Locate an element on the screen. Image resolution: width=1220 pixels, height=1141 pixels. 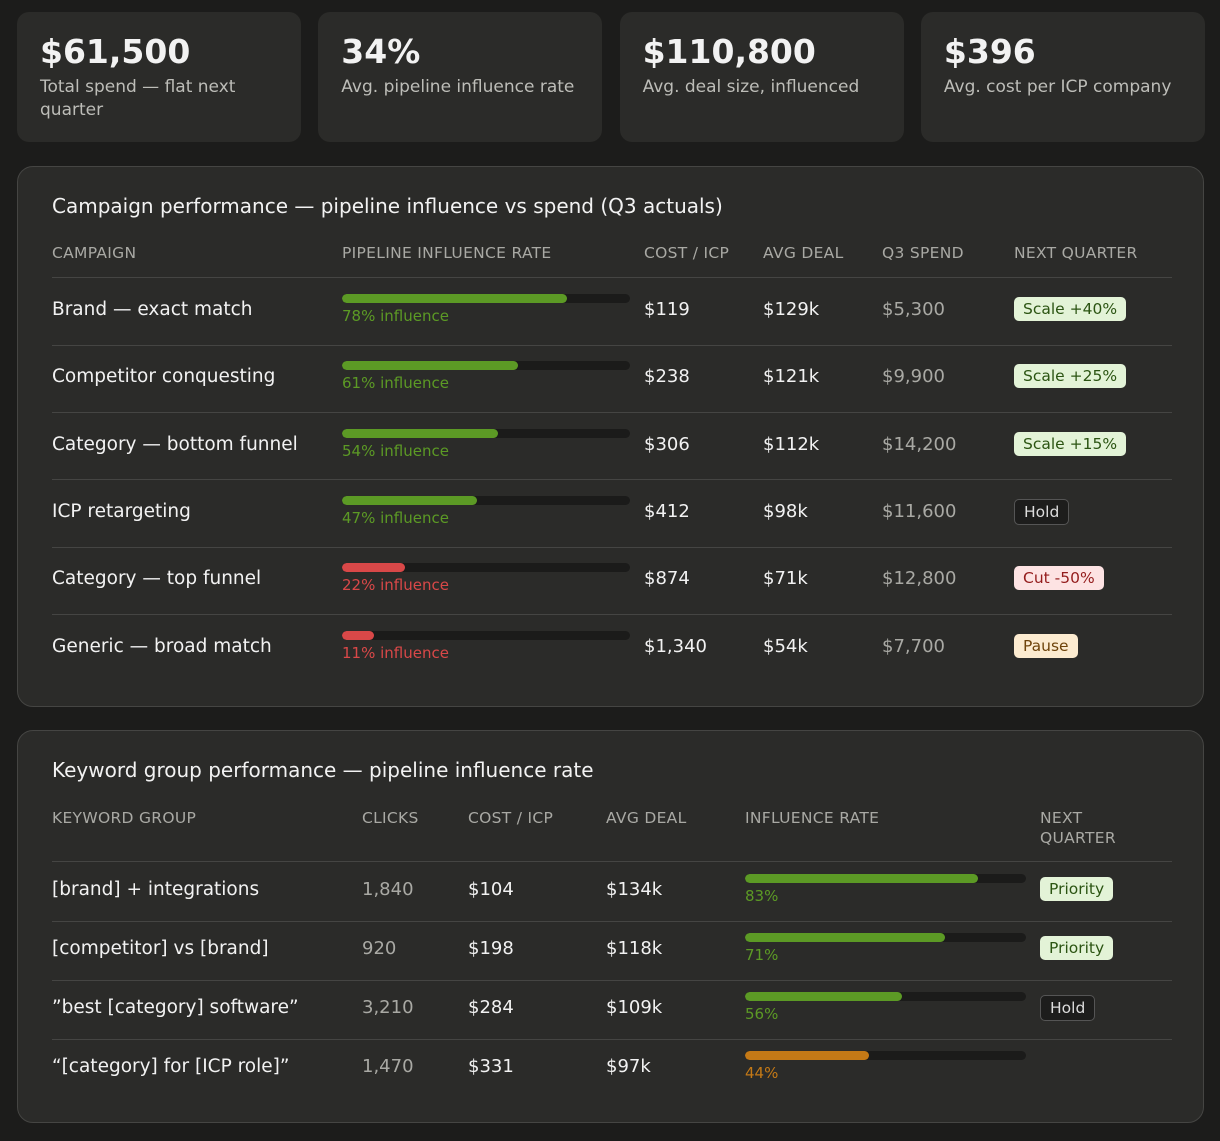
clicks: 920 is located at coordinates (379, 948).